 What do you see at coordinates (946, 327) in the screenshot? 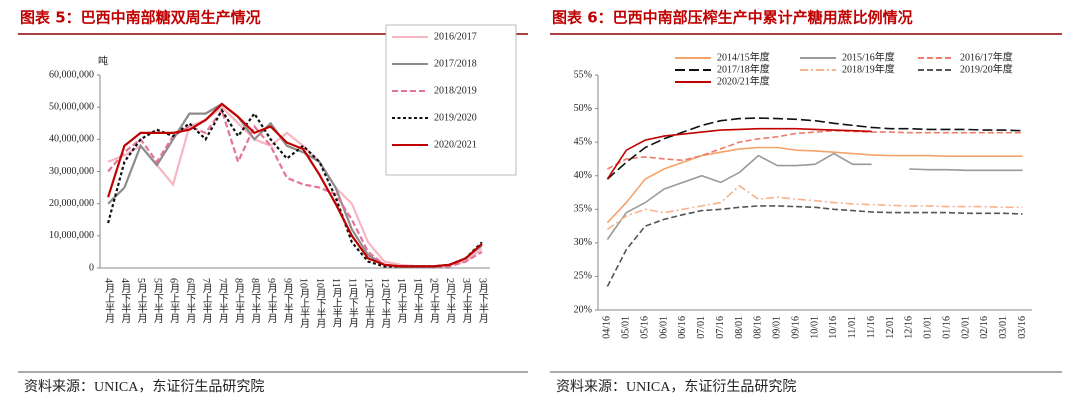
I see `x-tick-label: 01/16` at bounding box center [946, 327].